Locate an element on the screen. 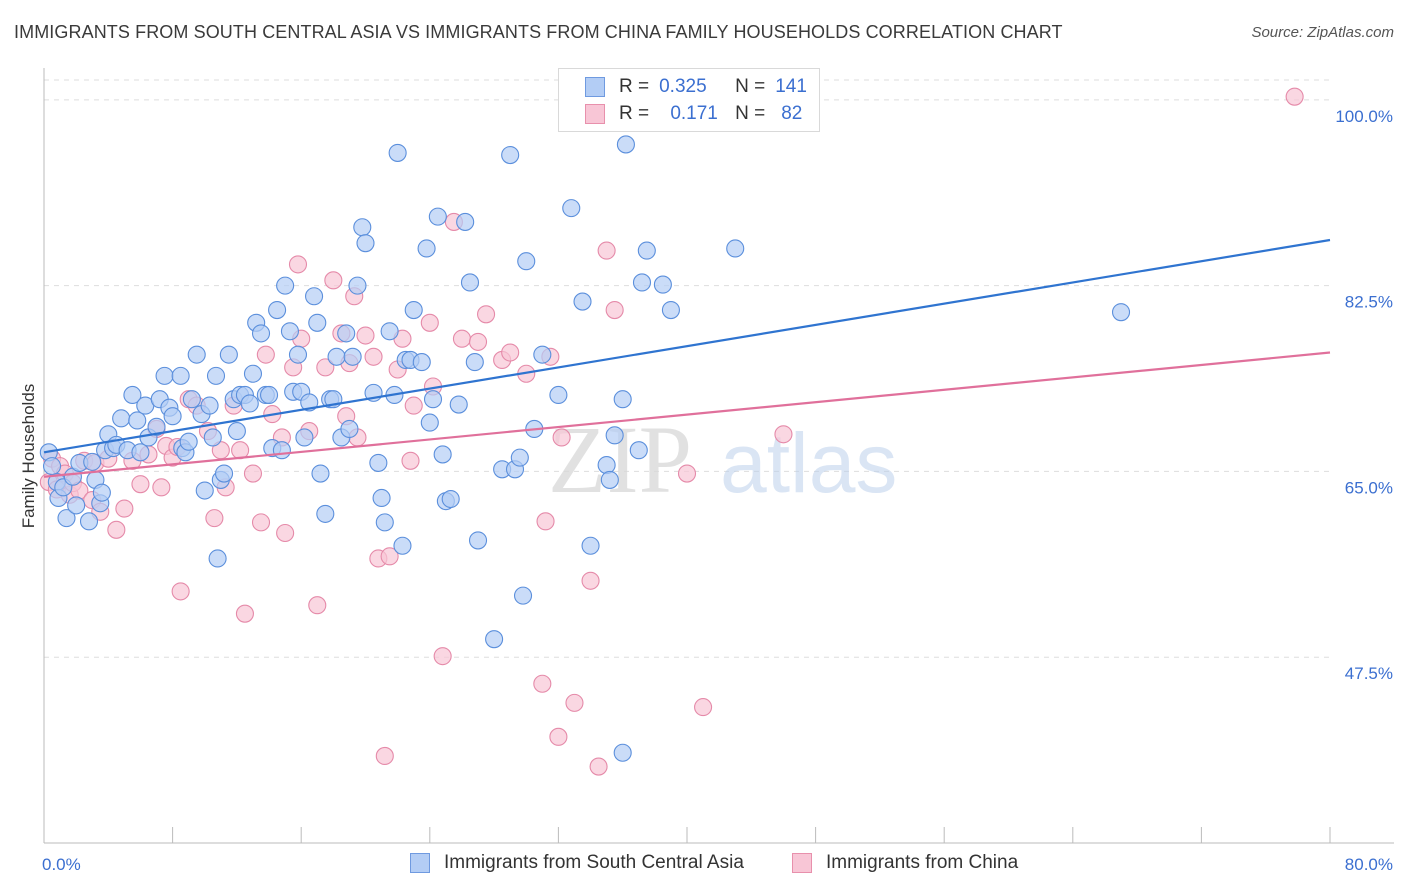 The height and width of the screenshot is (892, 1406). watermark: ZIP atlas is located at coordinates (722, 459).